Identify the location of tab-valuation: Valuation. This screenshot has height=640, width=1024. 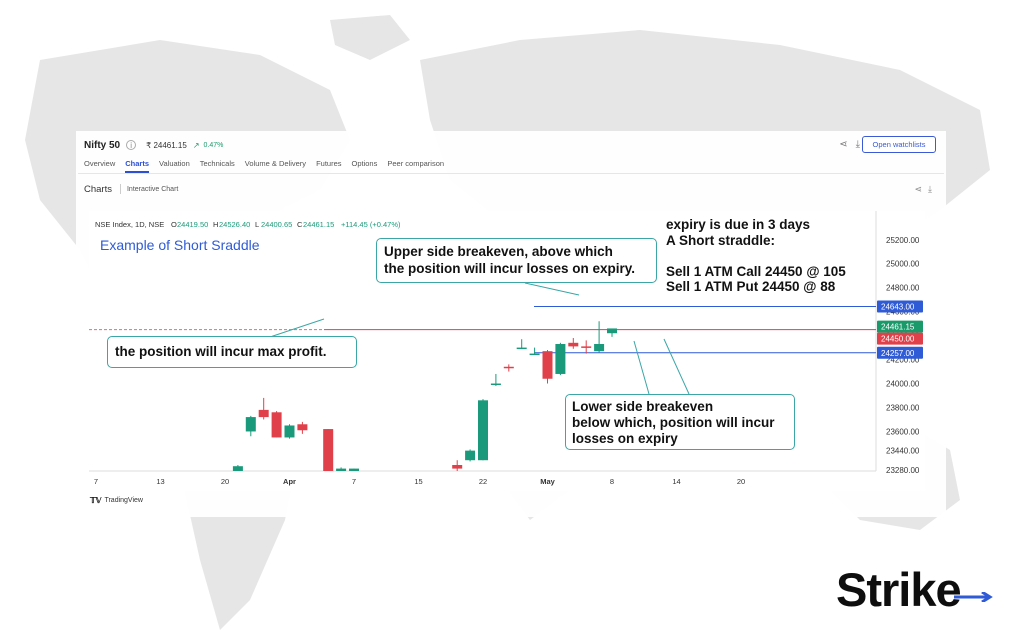
(174, 163).